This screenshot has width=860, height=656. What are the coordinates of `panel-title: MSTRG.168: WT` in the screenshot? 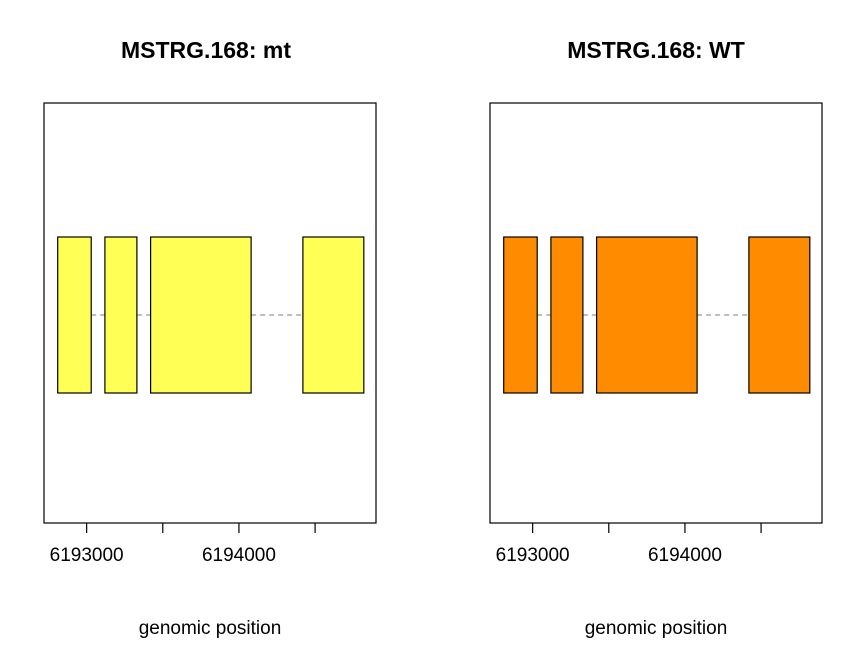 It's located at (656, 50).